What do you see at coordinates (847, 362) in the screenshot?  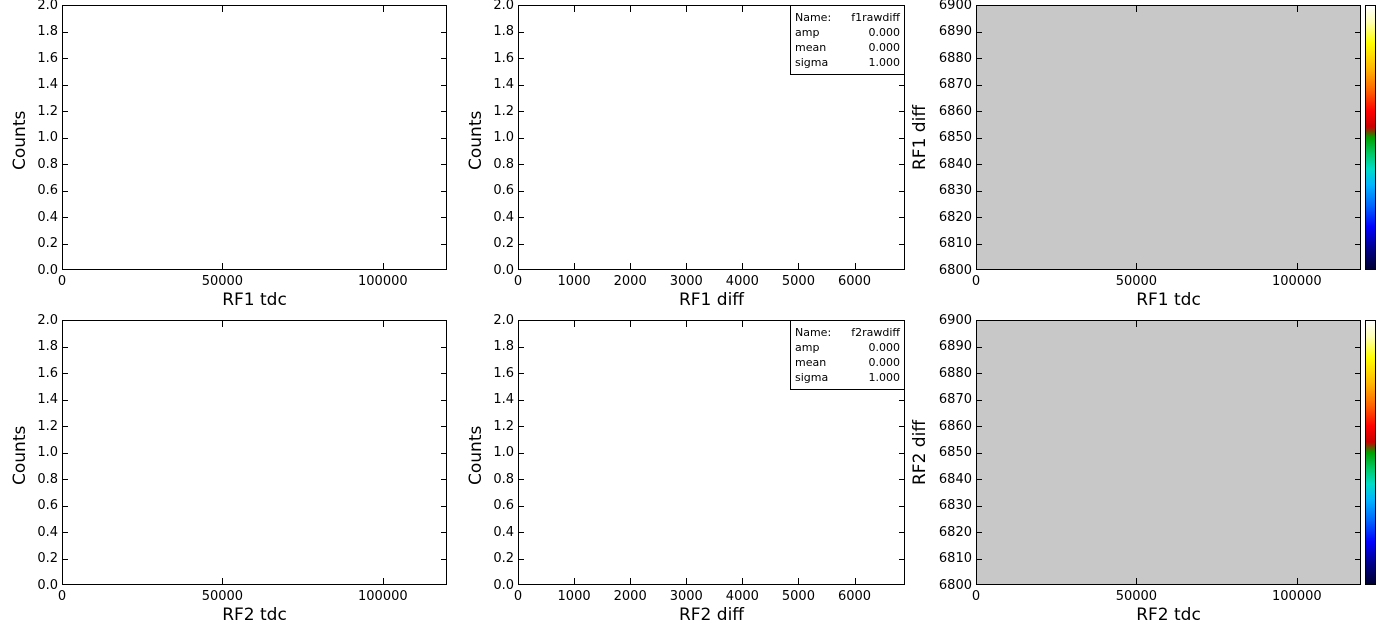 I see `stats-row: mean 0.000` at bounding box center [847, 362].